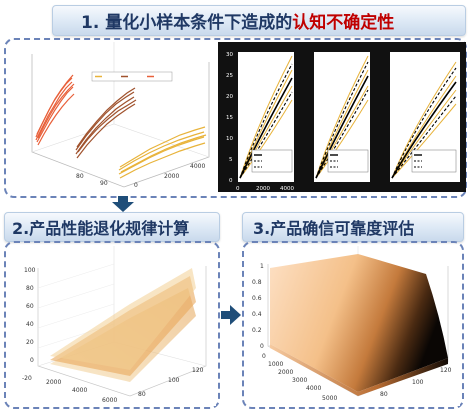 This screenshot has height=413, width=471. What do you see at coordinates (257, 314) in the screenshot?
I see `z-tick-label: 0.4` at bounding box center [257, 314].